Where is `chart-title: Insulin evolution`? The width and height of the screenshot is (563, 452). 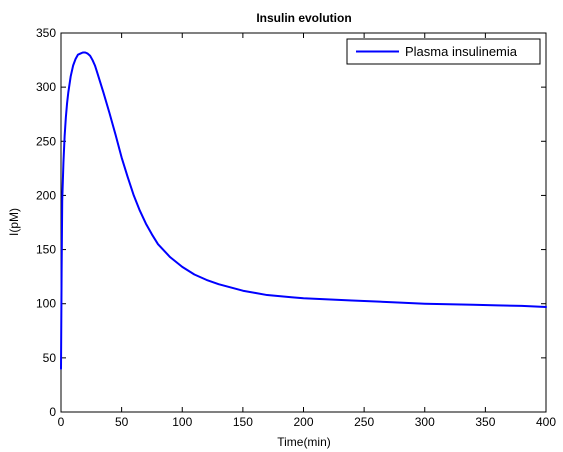 chart-title: Insulin evolution is located at coordinates (303, 18).